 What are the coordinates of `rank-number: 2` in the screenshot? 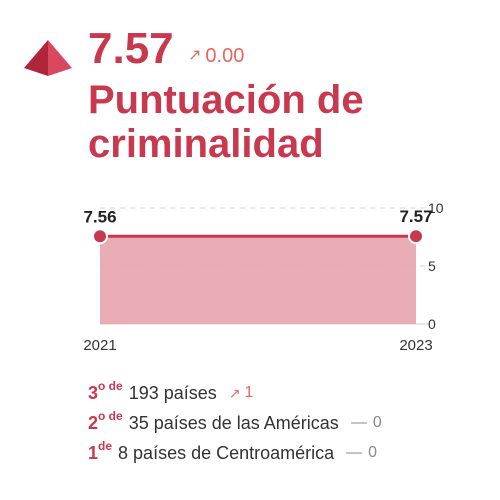 It's located at (93, 422).